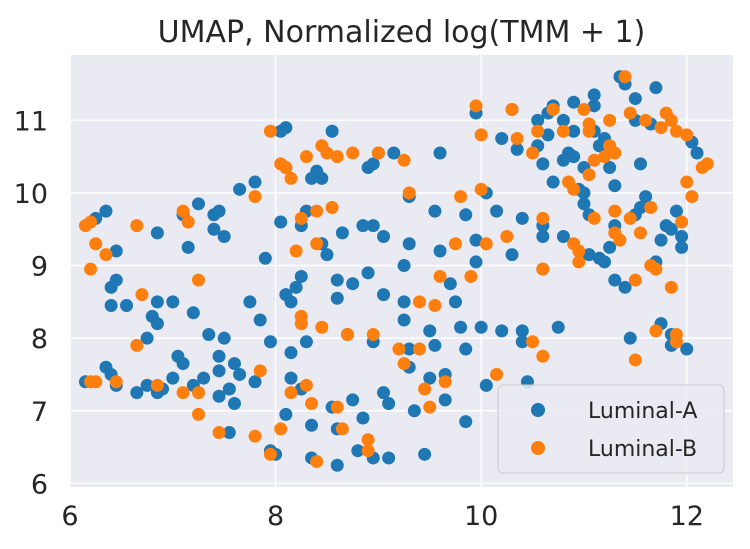 The image size is (750, 549). Describe the element at coordinates (481, 516) in the screenshot. I see `x-tick-label: 10` at that location.